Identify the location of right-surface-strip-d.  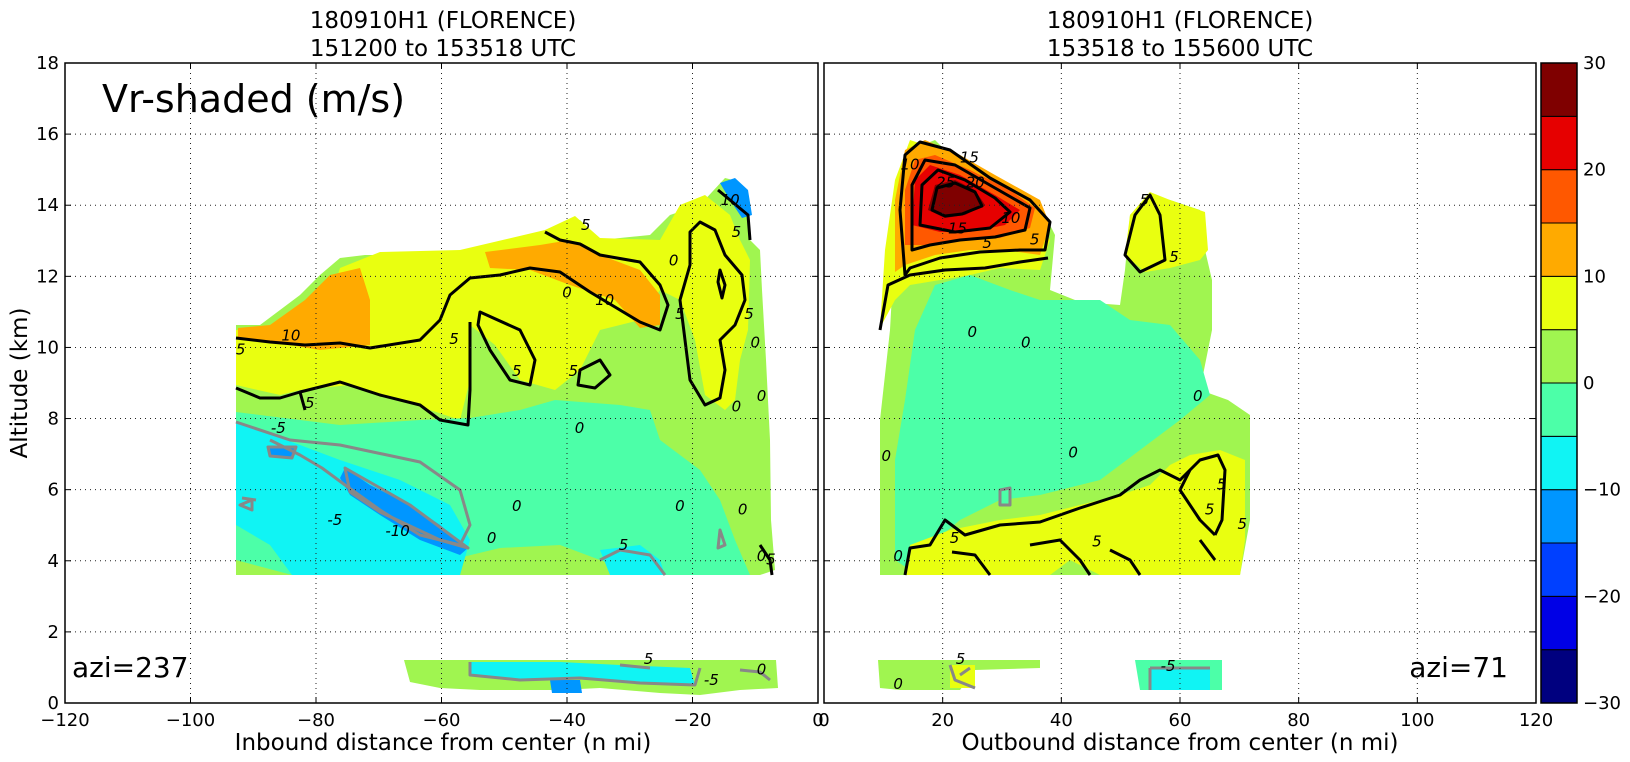
(962, 676).